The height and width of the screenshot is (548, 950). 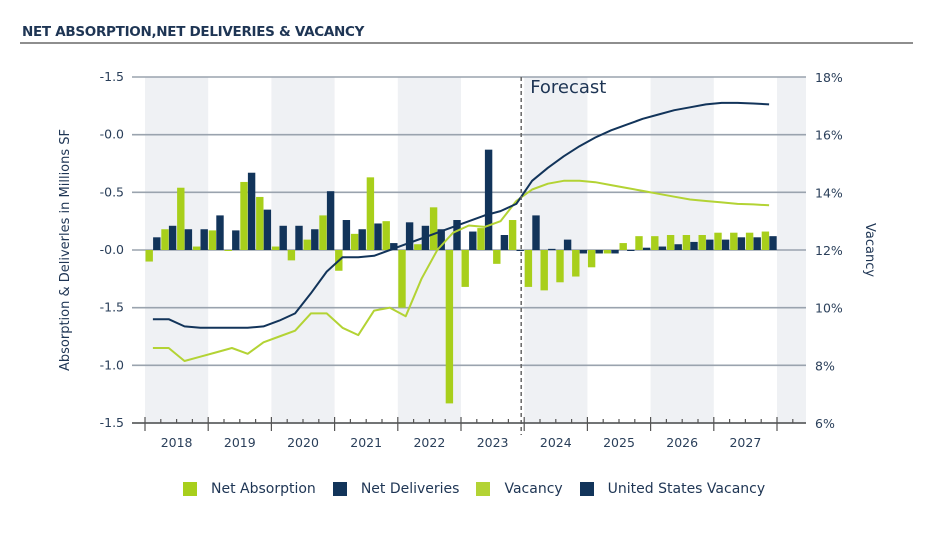 What do you see at coordinates (568, 87) in the screenshot?
I see `forecast-label: Forecast` at bounding box center [568, 87].